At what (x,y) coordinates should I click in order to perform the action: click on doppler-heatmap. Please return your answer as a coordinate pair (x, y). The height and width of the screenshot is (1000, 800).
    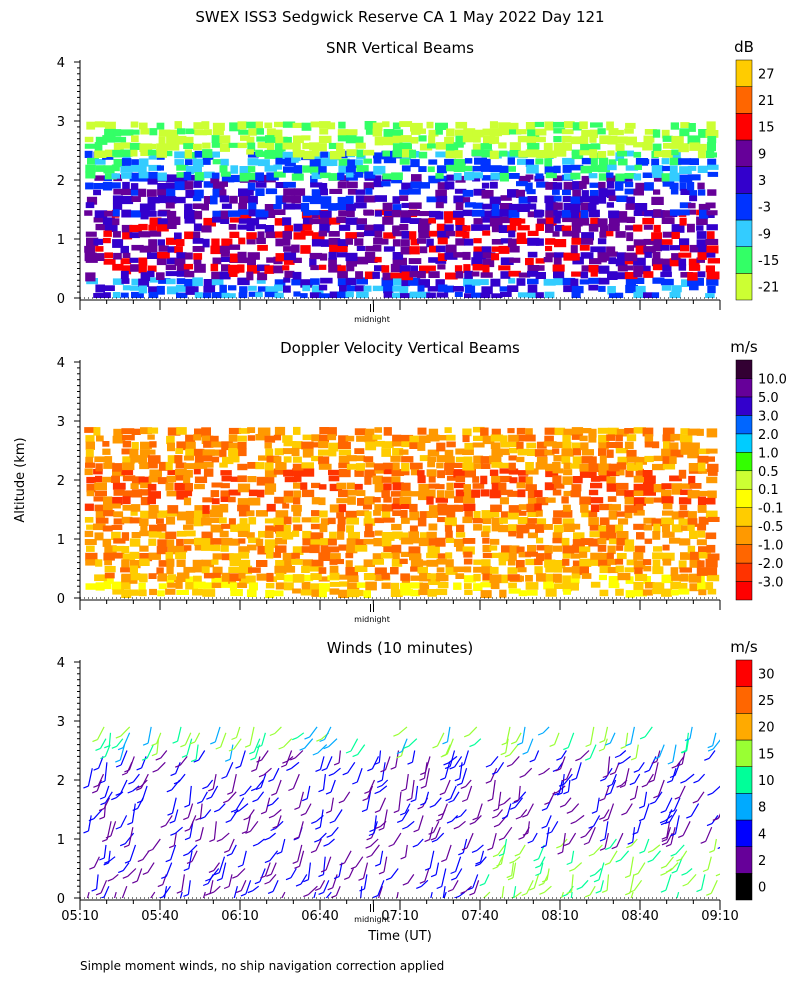
    Looking at the image, I should click on (402, 512).